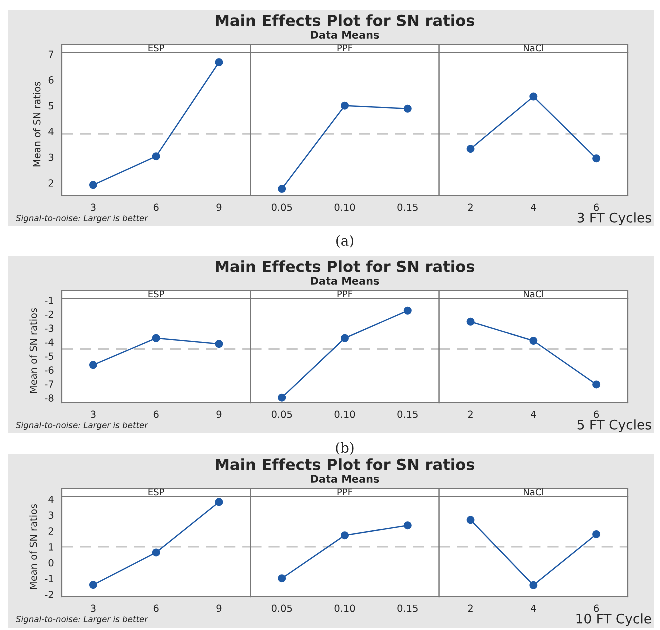 The image size is (660, 630). Describe the element at coordinates (49, 370) in the screenshot. I see `y-tick-label: -6` at that location.